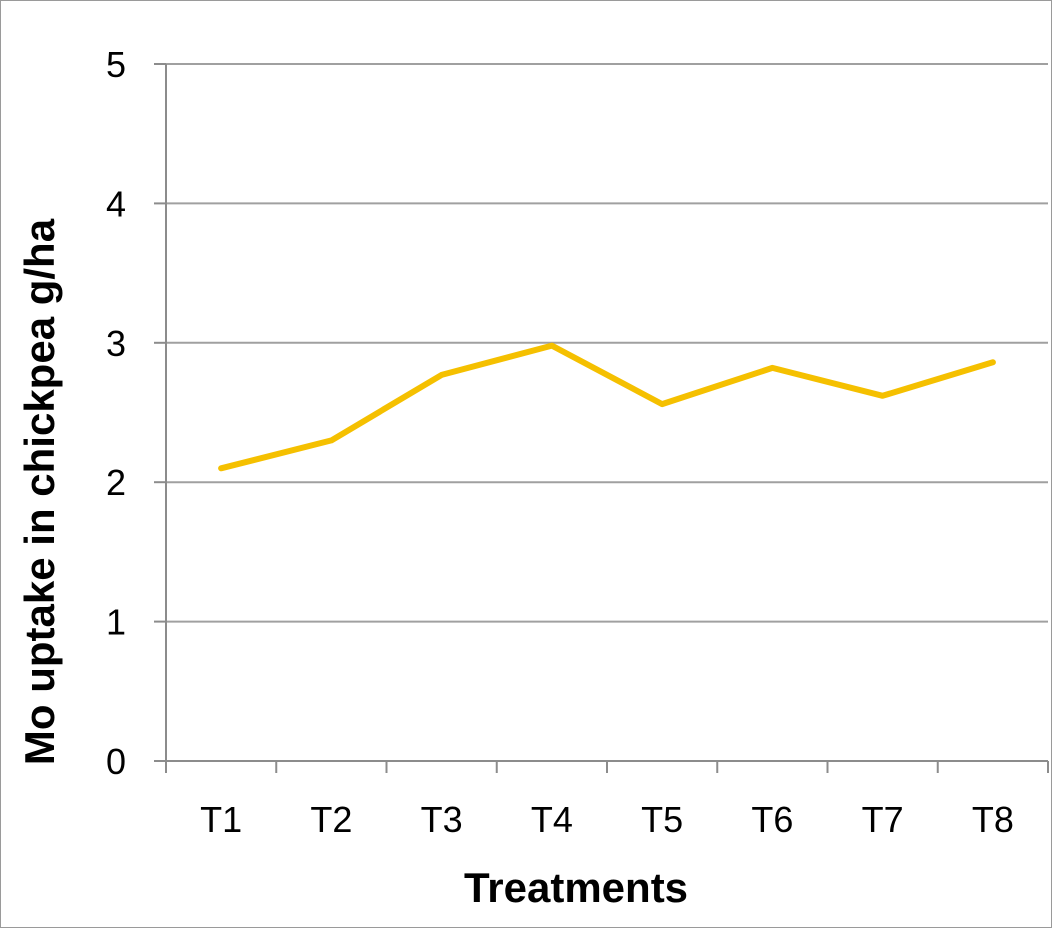  What do you see at coordinates (116, 622) in the screenshot?
I see `y-tick-label: 1` at bounding box center [116, 622].